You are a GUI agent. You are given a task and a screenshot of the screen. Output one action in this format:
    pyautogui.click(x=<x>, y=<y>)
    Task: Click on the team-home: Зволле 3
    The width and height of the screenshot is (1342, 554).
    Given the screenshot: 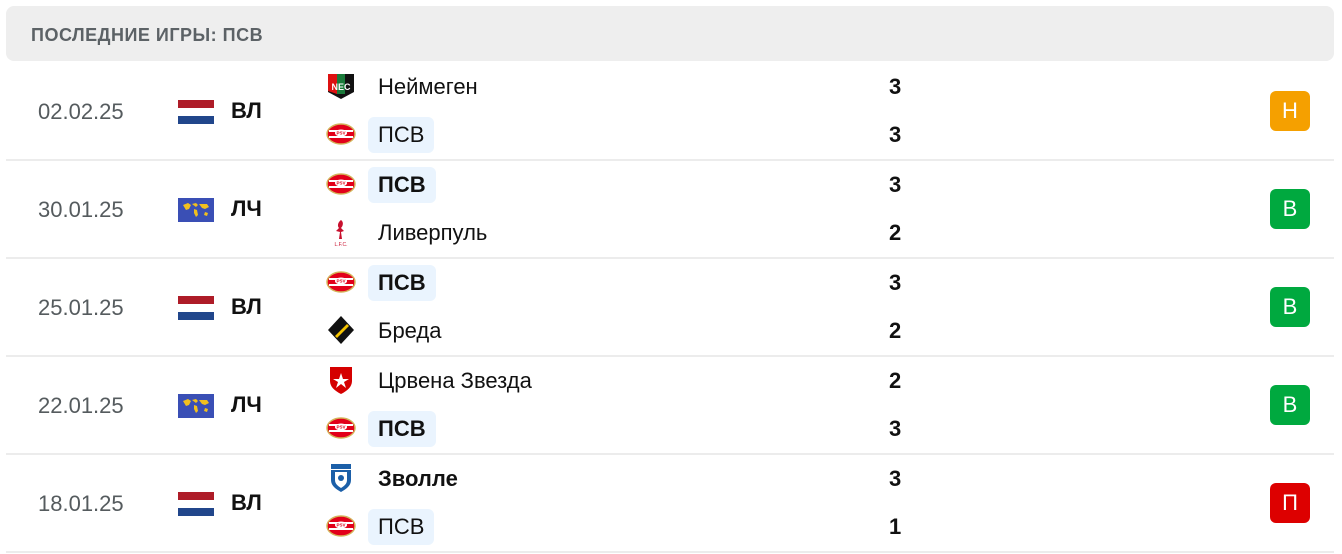 What is the action you would take?
    pyautogui.click(x=826, y=478)
    